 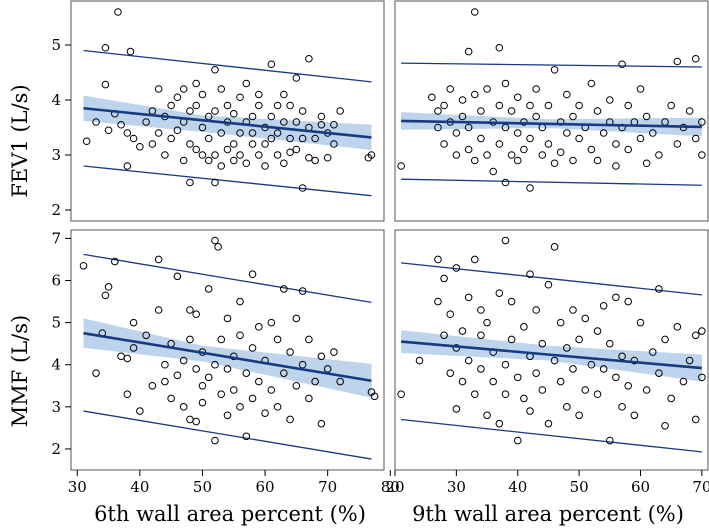 What do you see at coordinates (551, 65) in the screenshot?
I see `prediction-upper-line` at bounding box center [551, 65].